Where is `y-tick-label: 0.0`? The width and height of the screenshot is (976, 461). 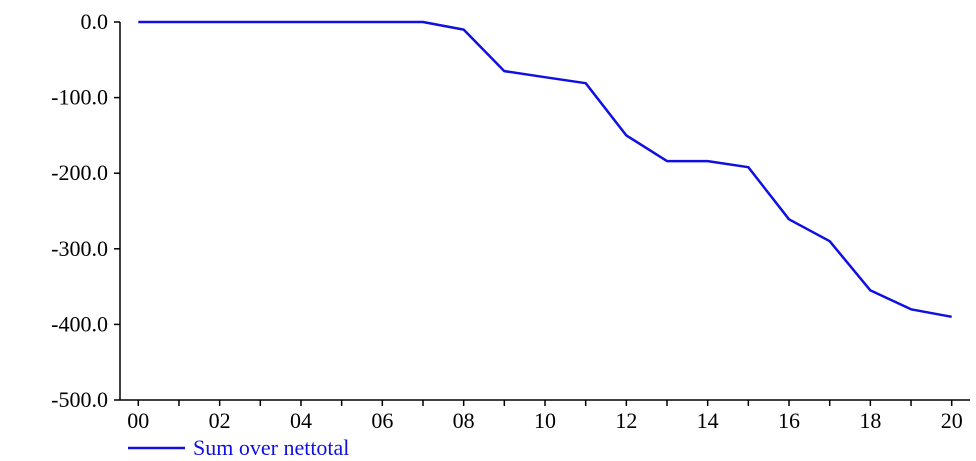 y-tick-label: 0.0 is located at coordinates (95, 21).